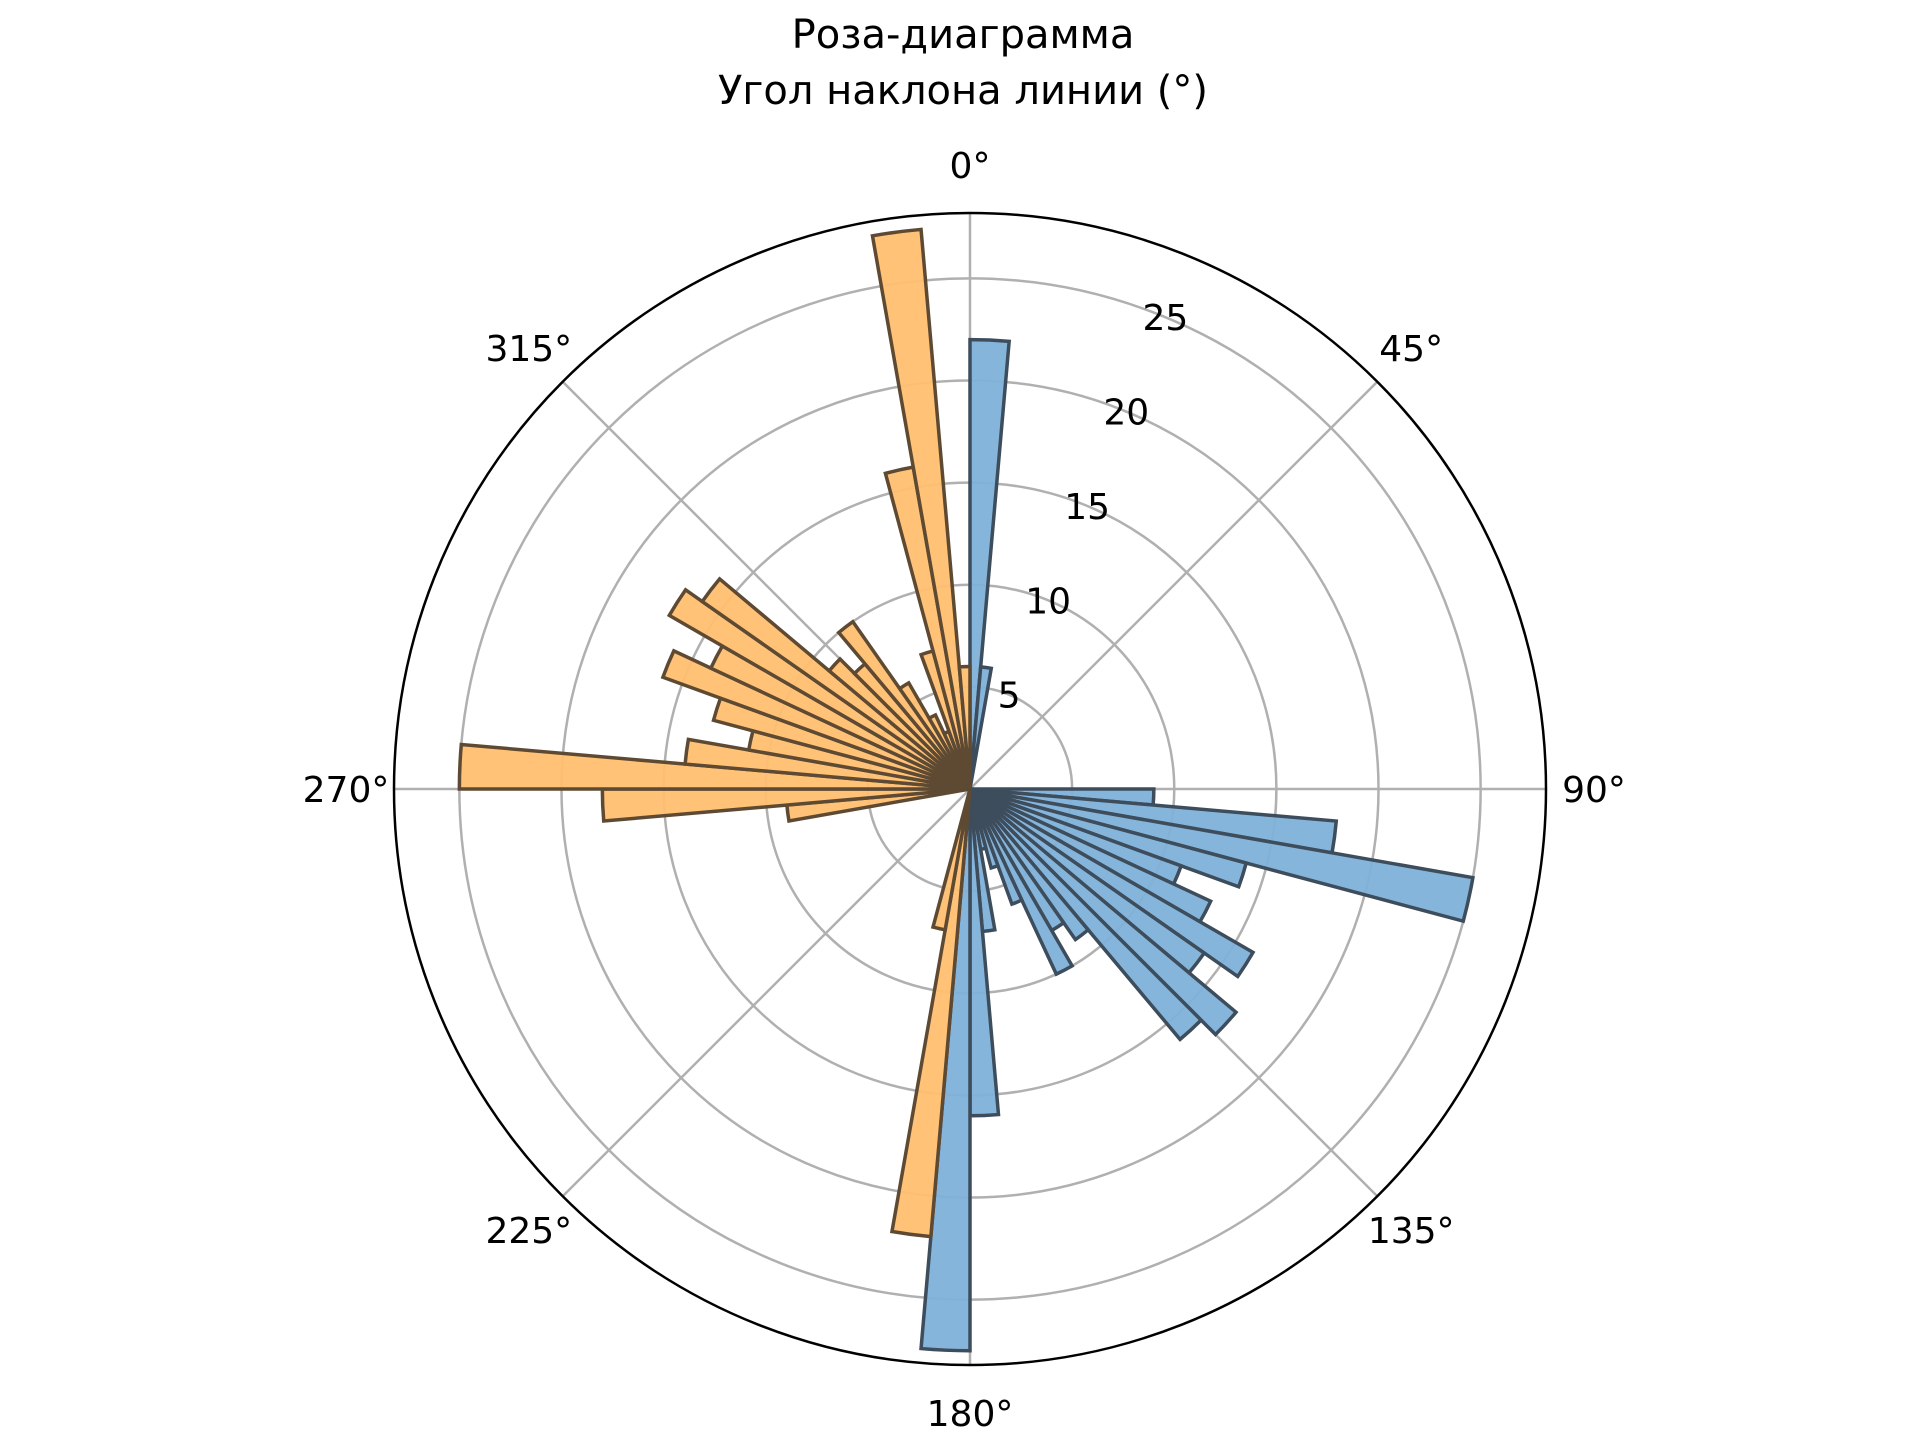 Image resolution: width=1920 pixels, height=1440 pixels. I want to click on radial-label-15: 15, so click(1087, 507).